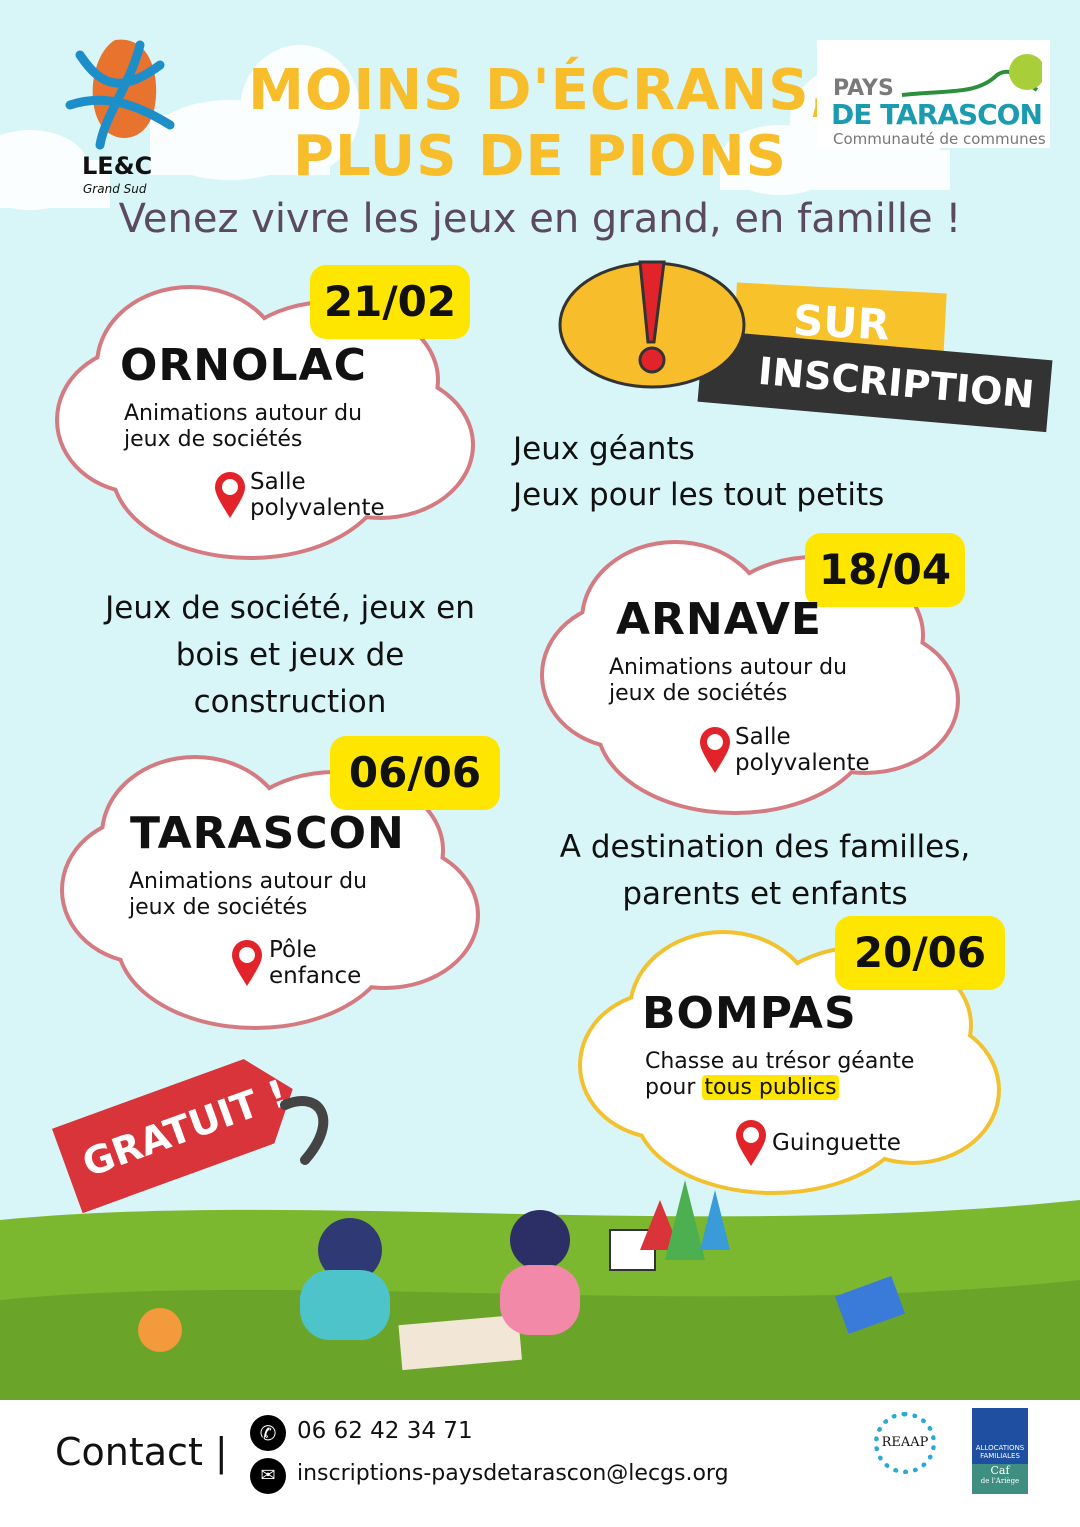 The height and width of the screenshot is (1527, 1080). I want to click on lec-logo, so click(117, 95).